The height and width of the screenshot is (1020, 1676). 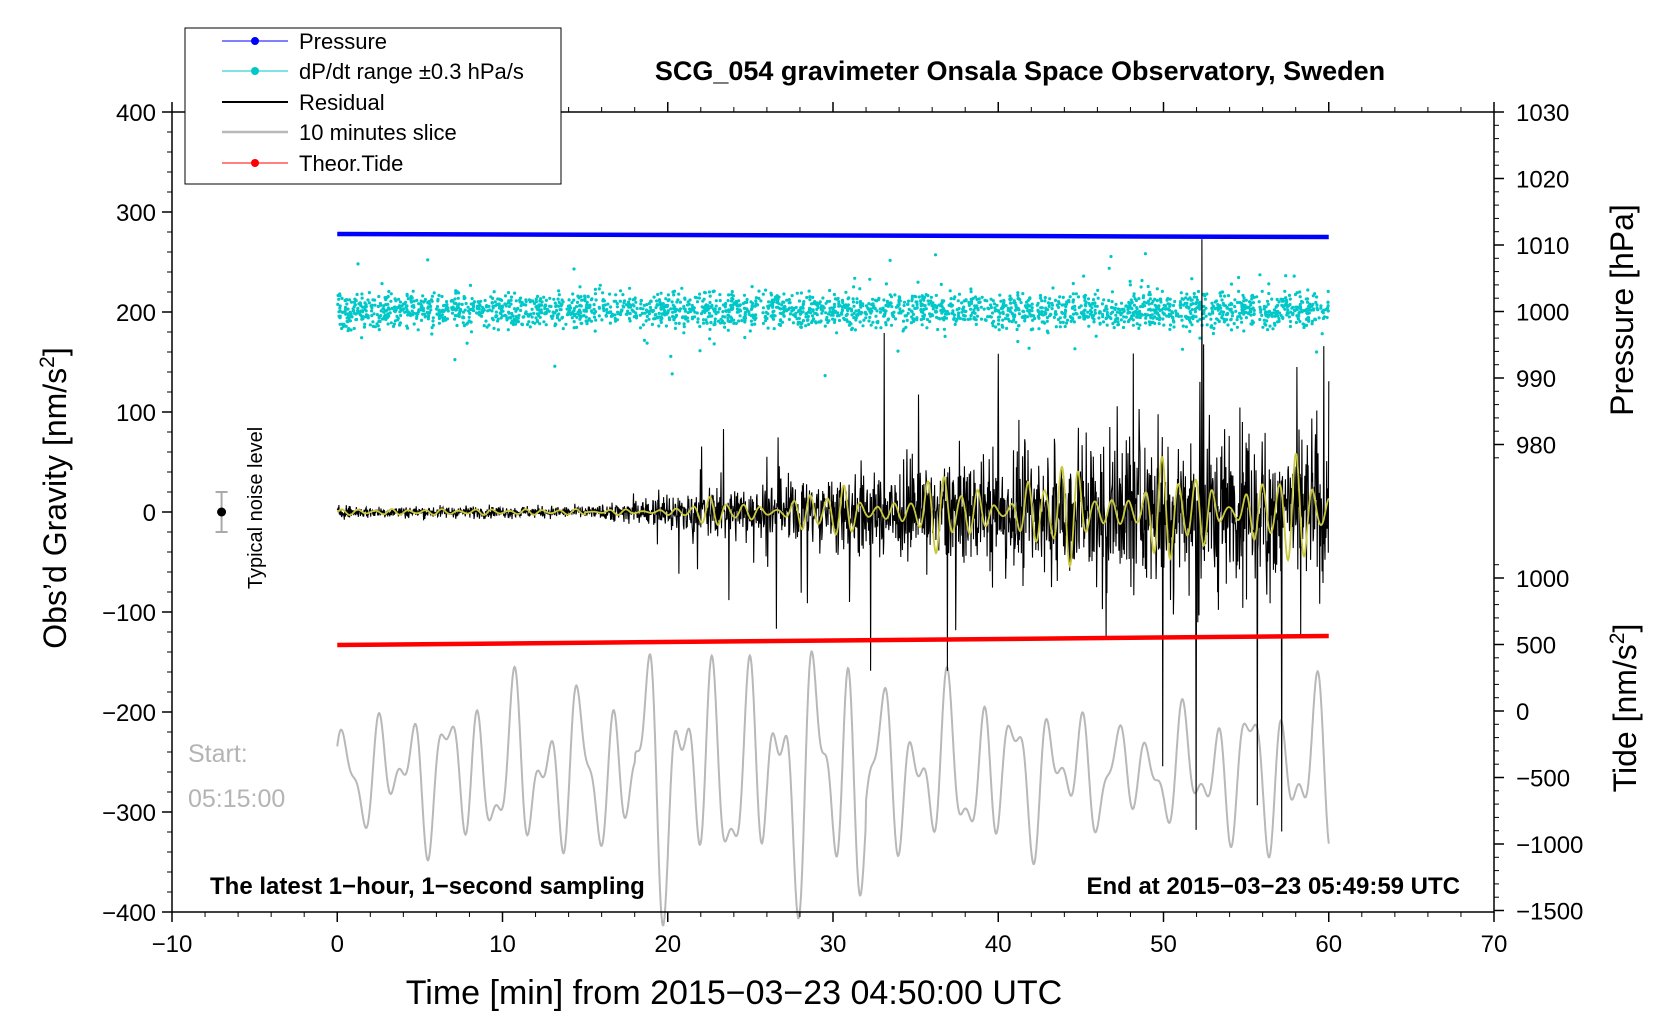 I want to click on noise-level-label: Typical noise level, so click(x=256, y=508).